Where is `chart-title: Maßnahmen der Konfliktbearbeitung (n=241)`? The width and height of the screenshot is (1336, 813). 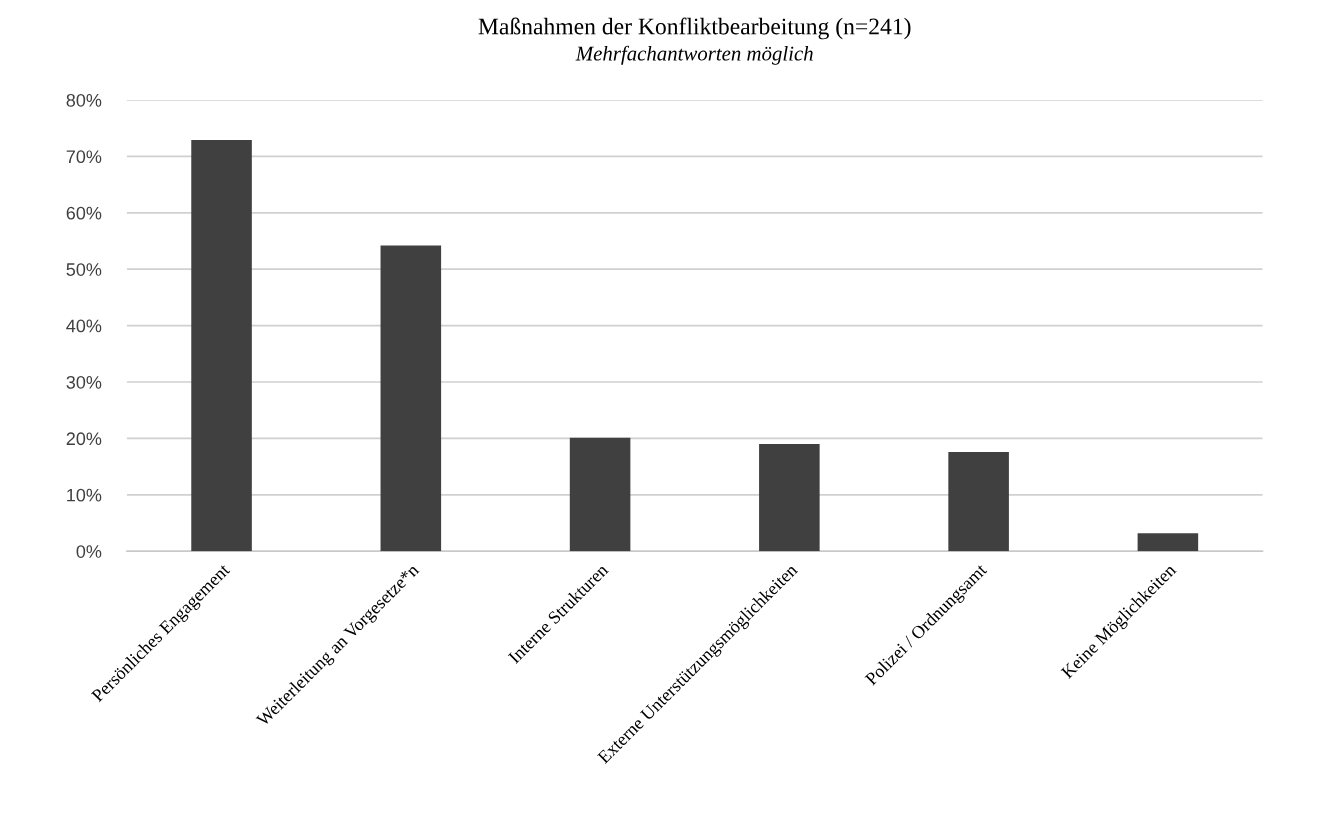 chart-title: Maßnahmen der Konfliktbearbeitung (n=241) is located at coordinates (694, 28).